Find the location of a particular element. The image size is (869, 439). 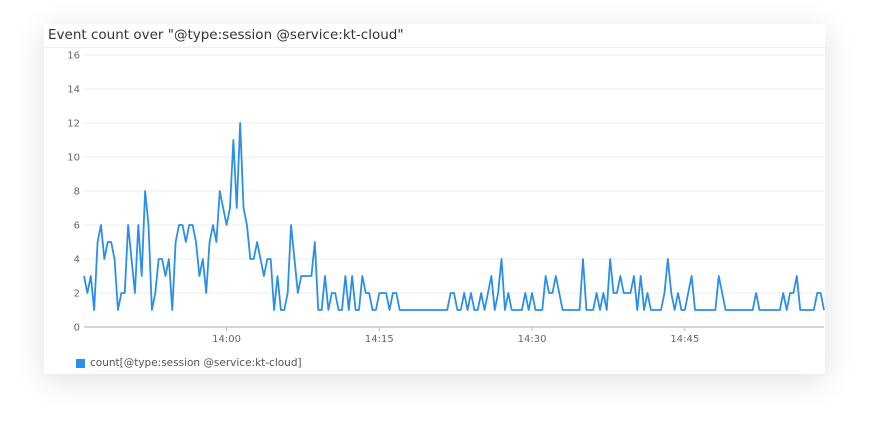

y-tick-label: 10 is located at coordinates (73, 158).